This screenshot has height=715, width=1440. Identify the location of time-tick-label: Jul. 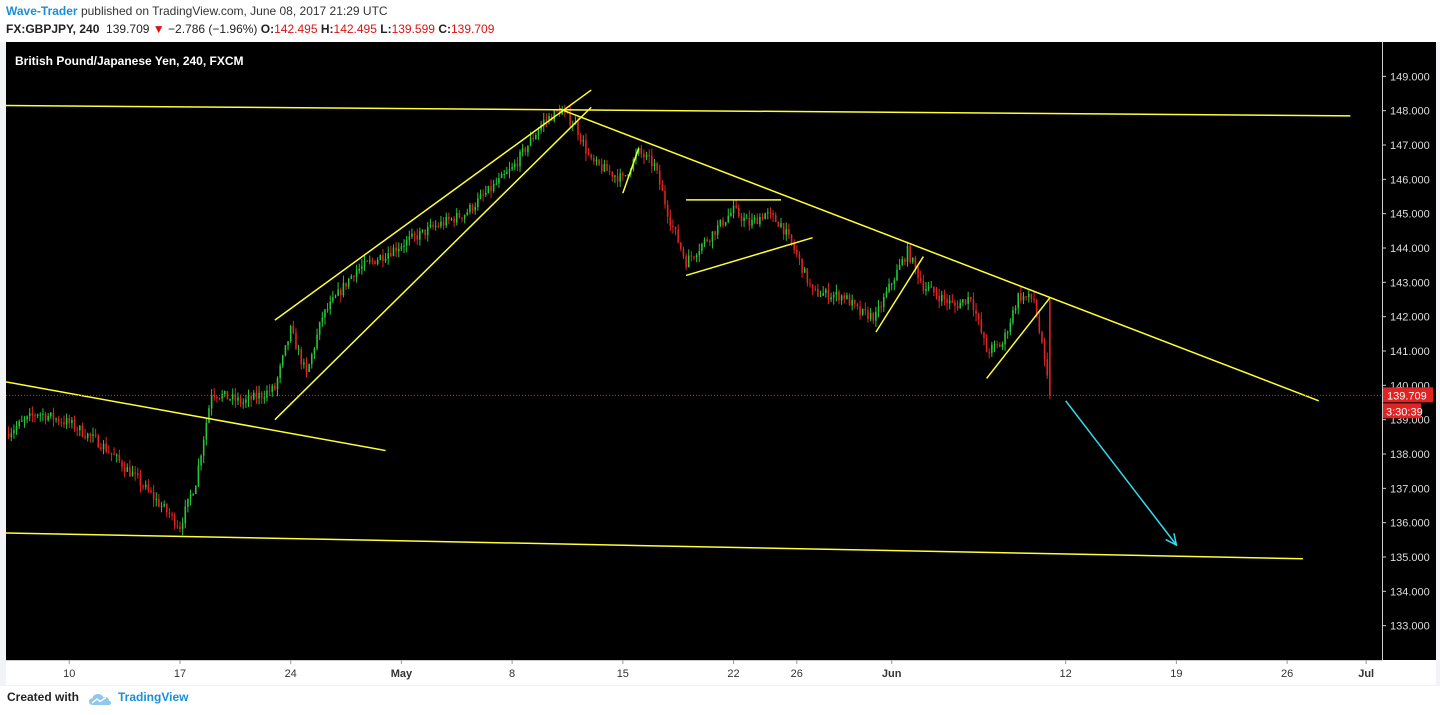
(1366, 674).